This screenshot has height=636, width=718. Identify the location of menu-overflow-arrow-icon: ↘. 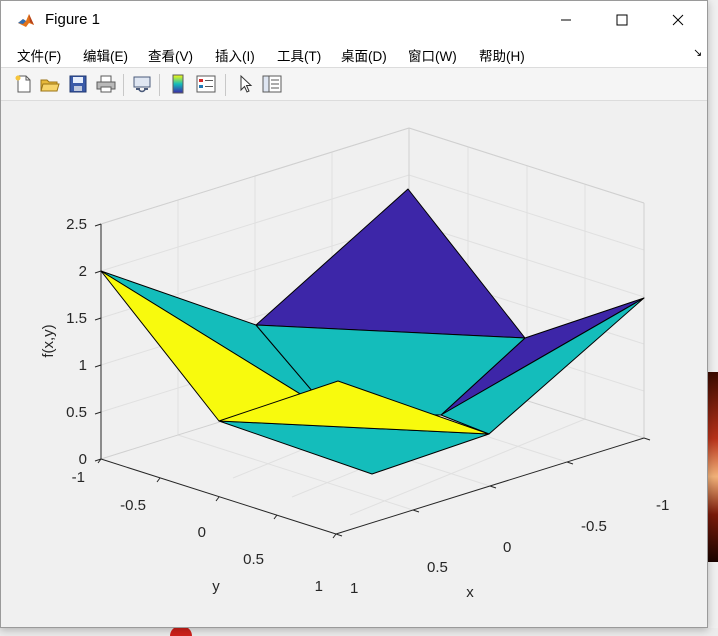
(698, 52).